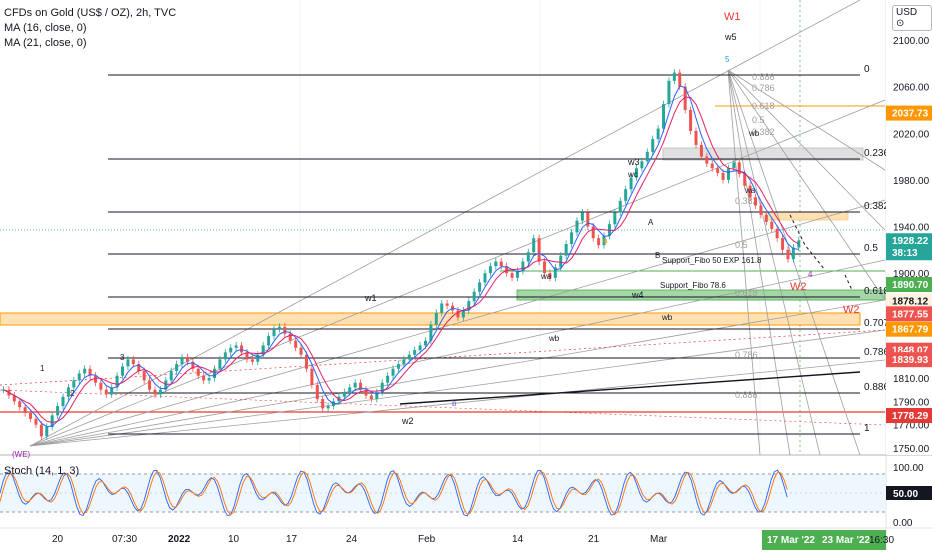  I want to click on stoch-value-bg, so click(909, 493).